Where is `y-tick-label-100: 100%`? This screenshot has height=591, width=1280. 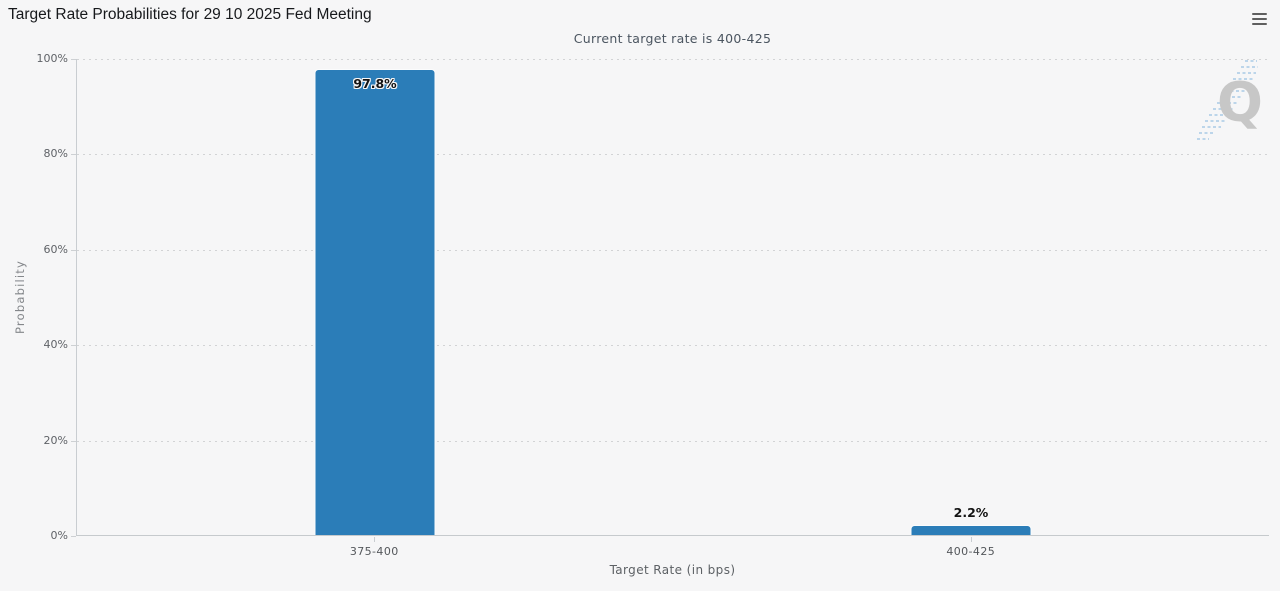 y-tick-label-100: 100% is located at coordinates (52, 58).